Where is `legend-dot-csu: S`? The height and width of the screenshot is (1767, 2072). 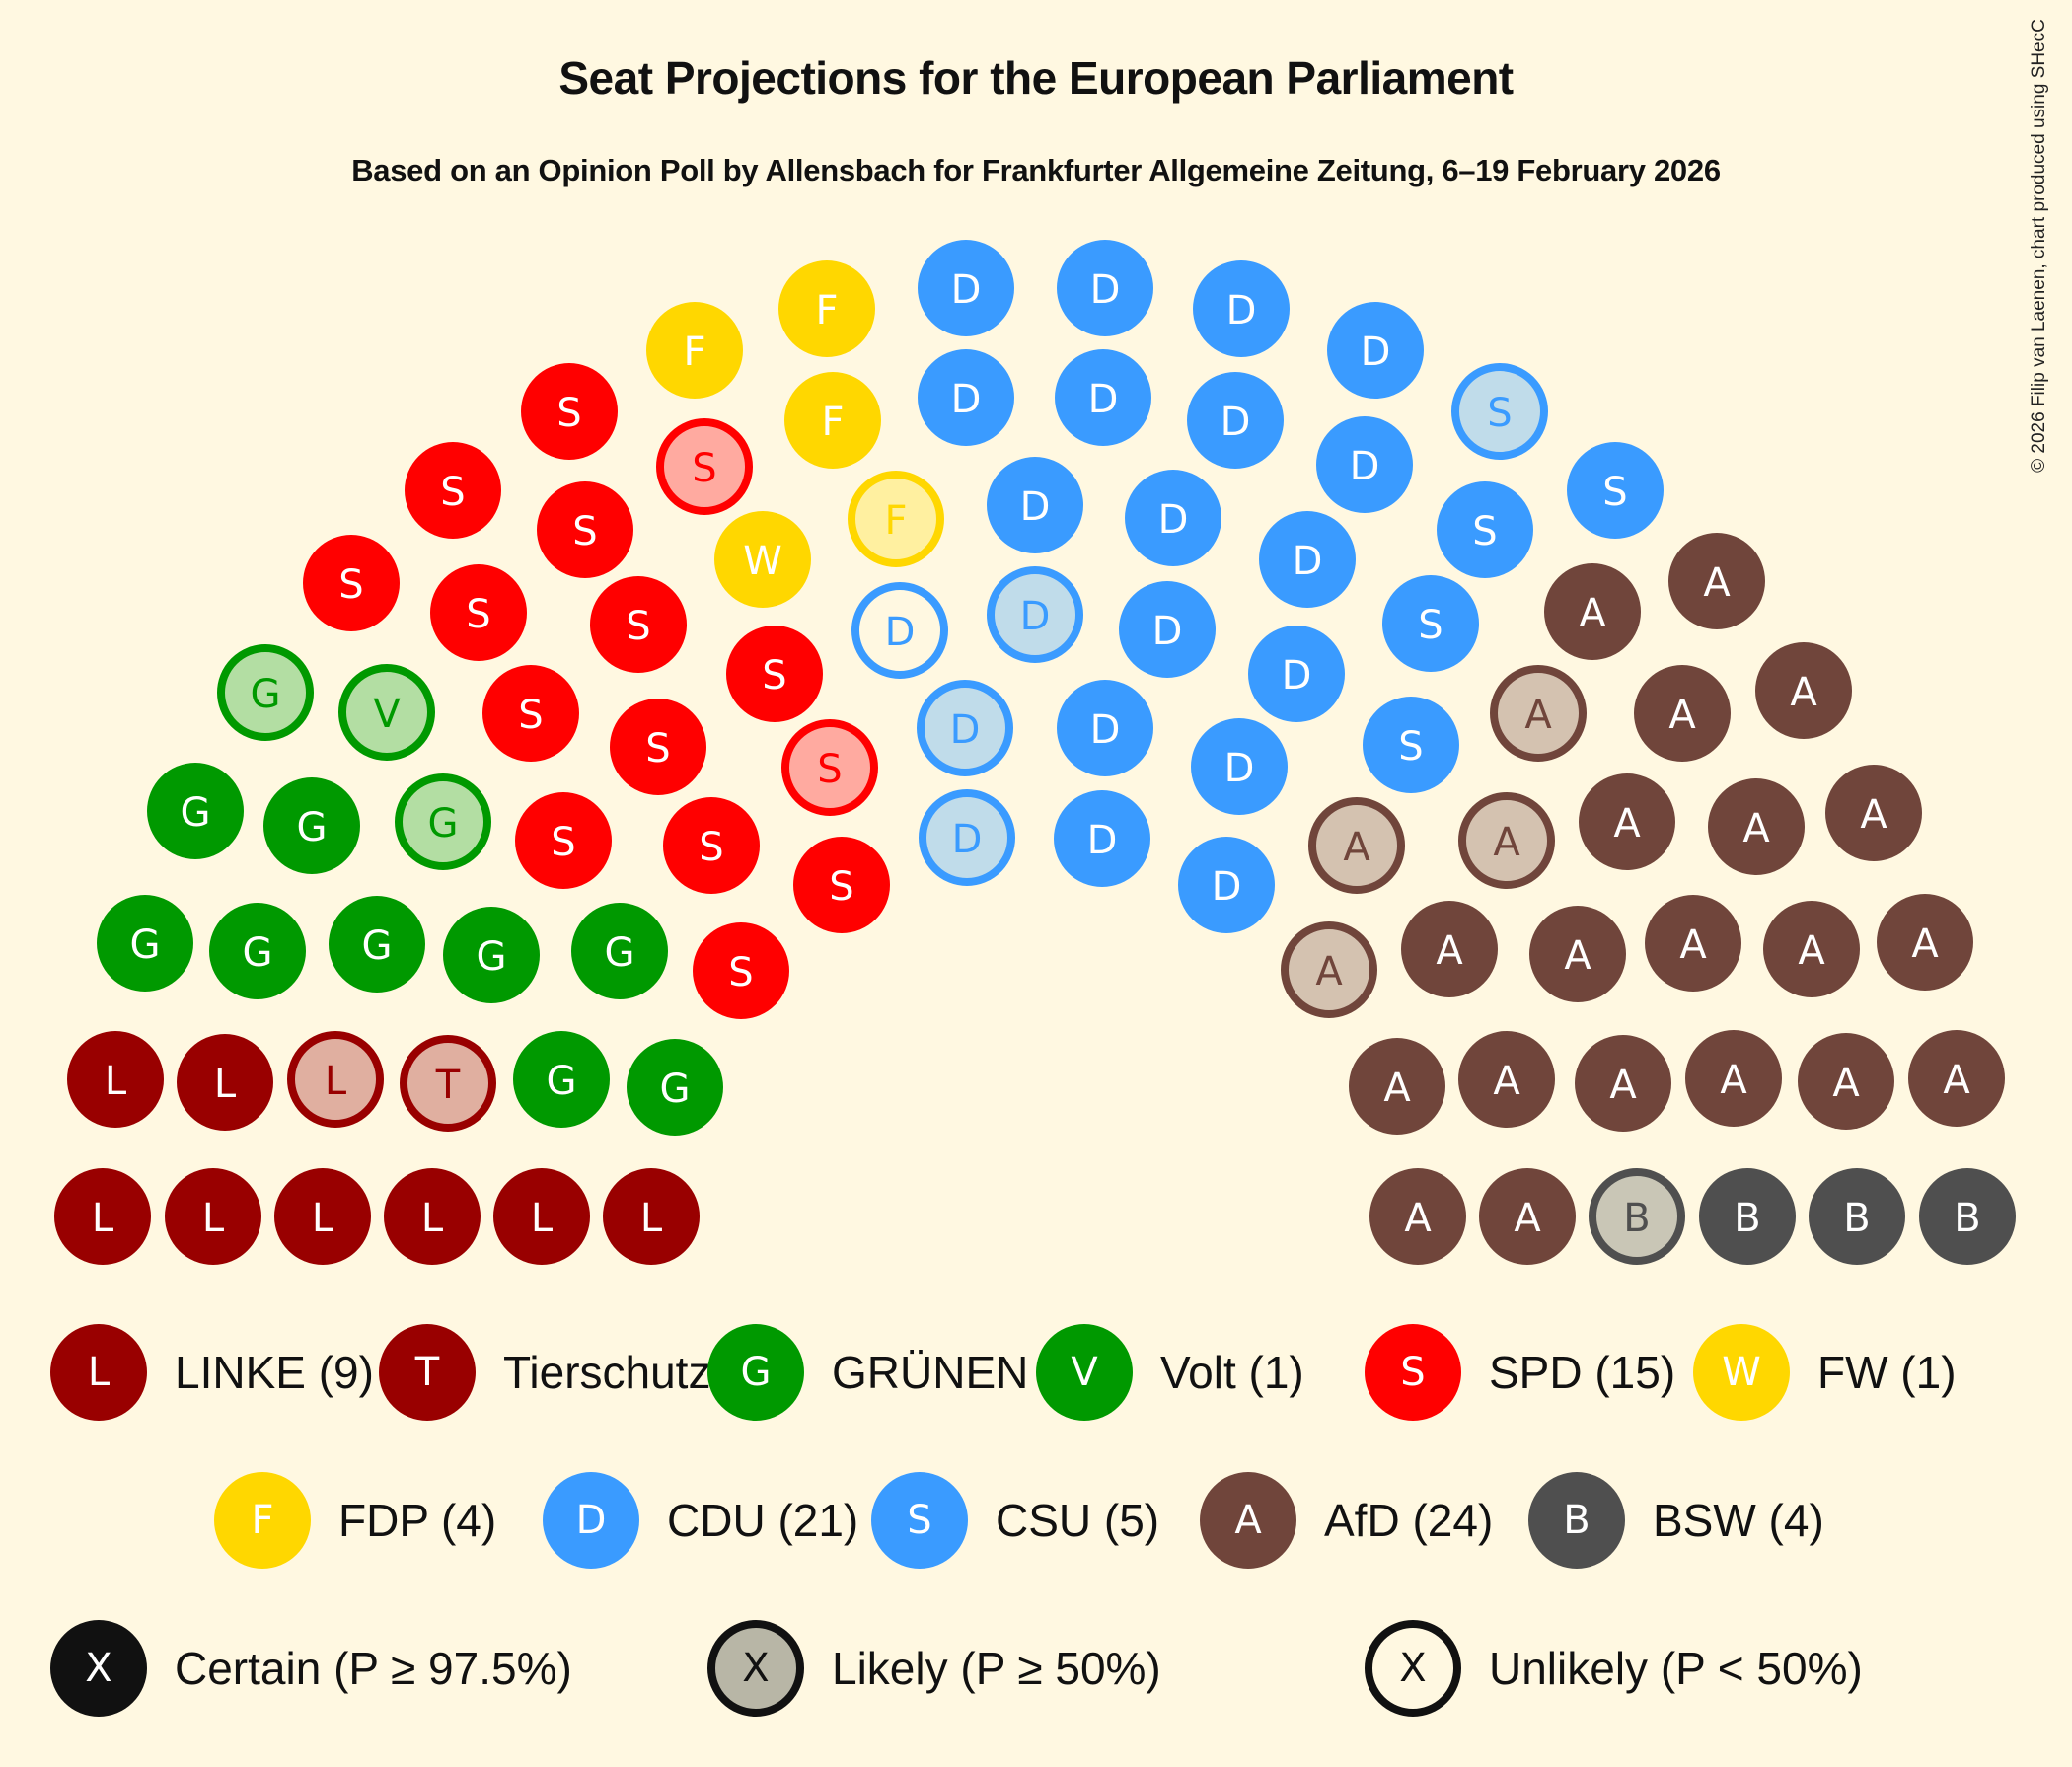 legend-dot-csu: S is located at coordinates (920, 1520).